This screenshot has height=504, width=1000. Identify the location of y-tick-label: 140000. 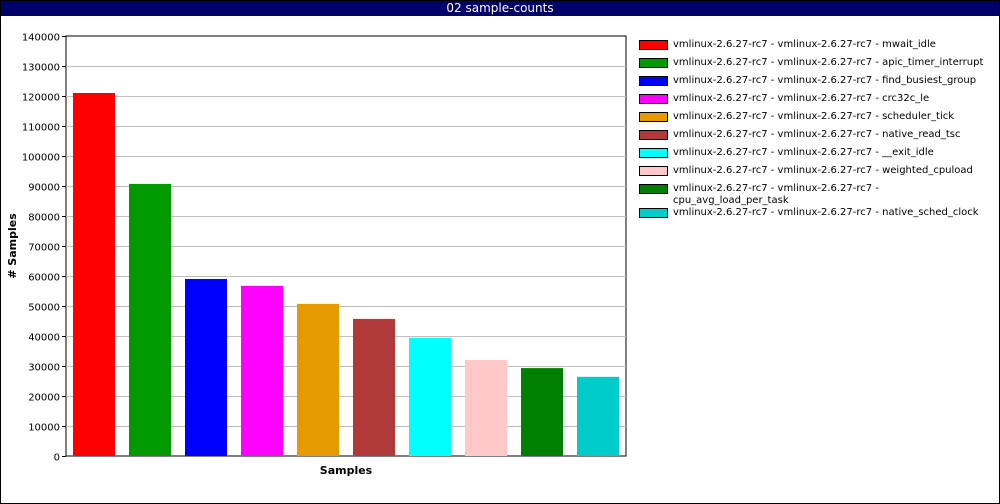
(41, 38).